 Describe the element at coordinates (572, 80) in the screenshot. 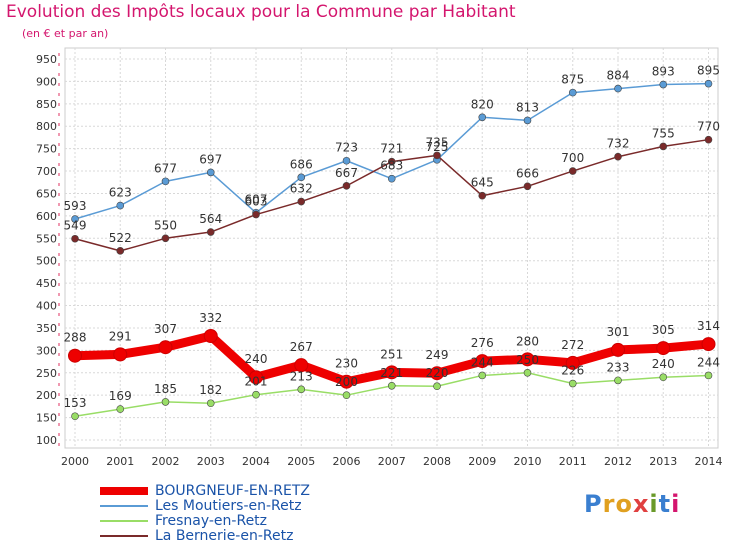

I see `data-label: 875` at that location.